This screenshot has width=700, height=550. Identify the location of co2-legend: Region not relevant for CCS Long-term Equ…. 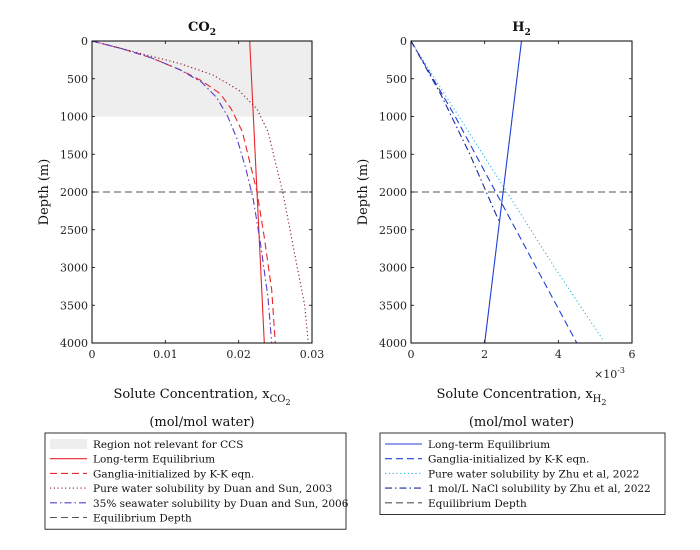
(196, 481).